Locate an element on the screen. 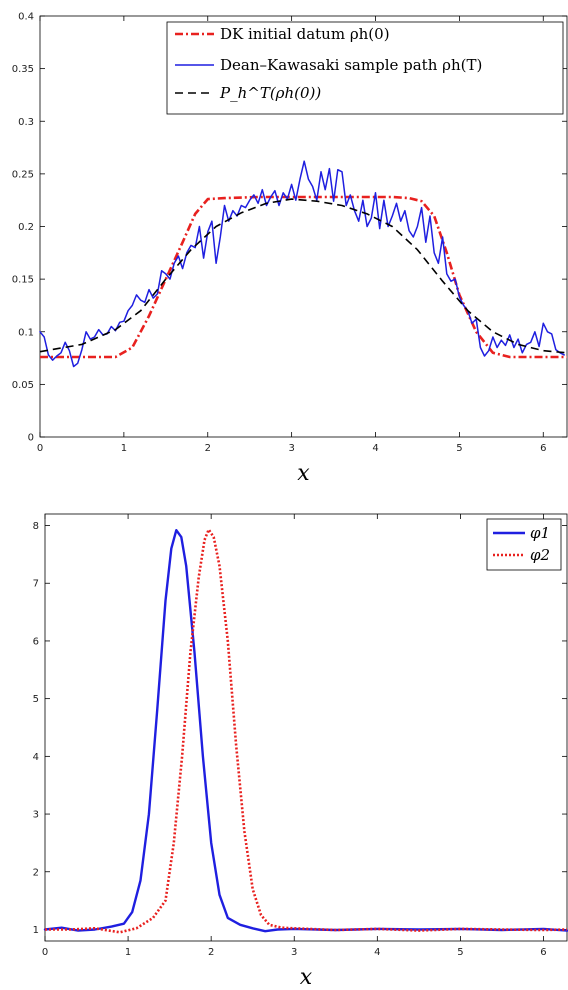  y-tick-label: 5 is located at coordinates (36, 699).